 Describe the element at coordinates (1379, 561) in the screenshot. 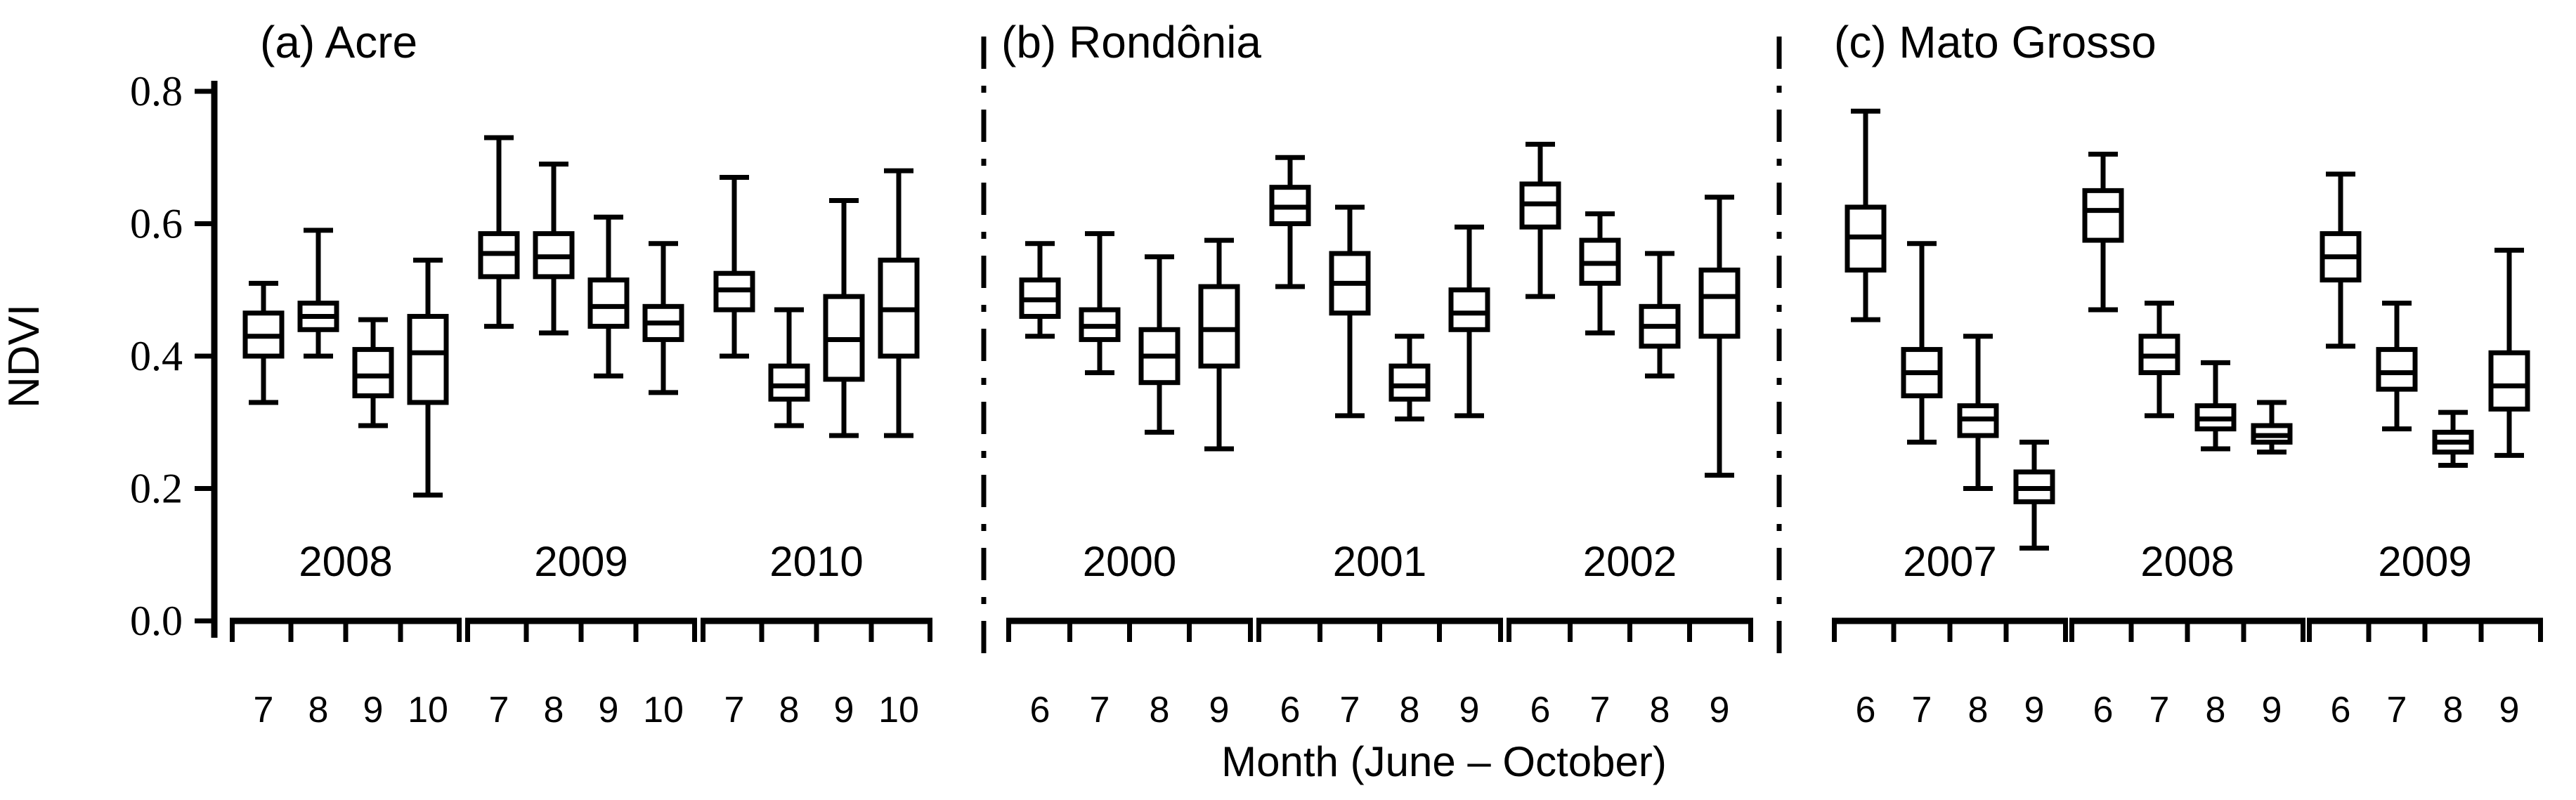

I see `year-label-2001: 2001` at that location.